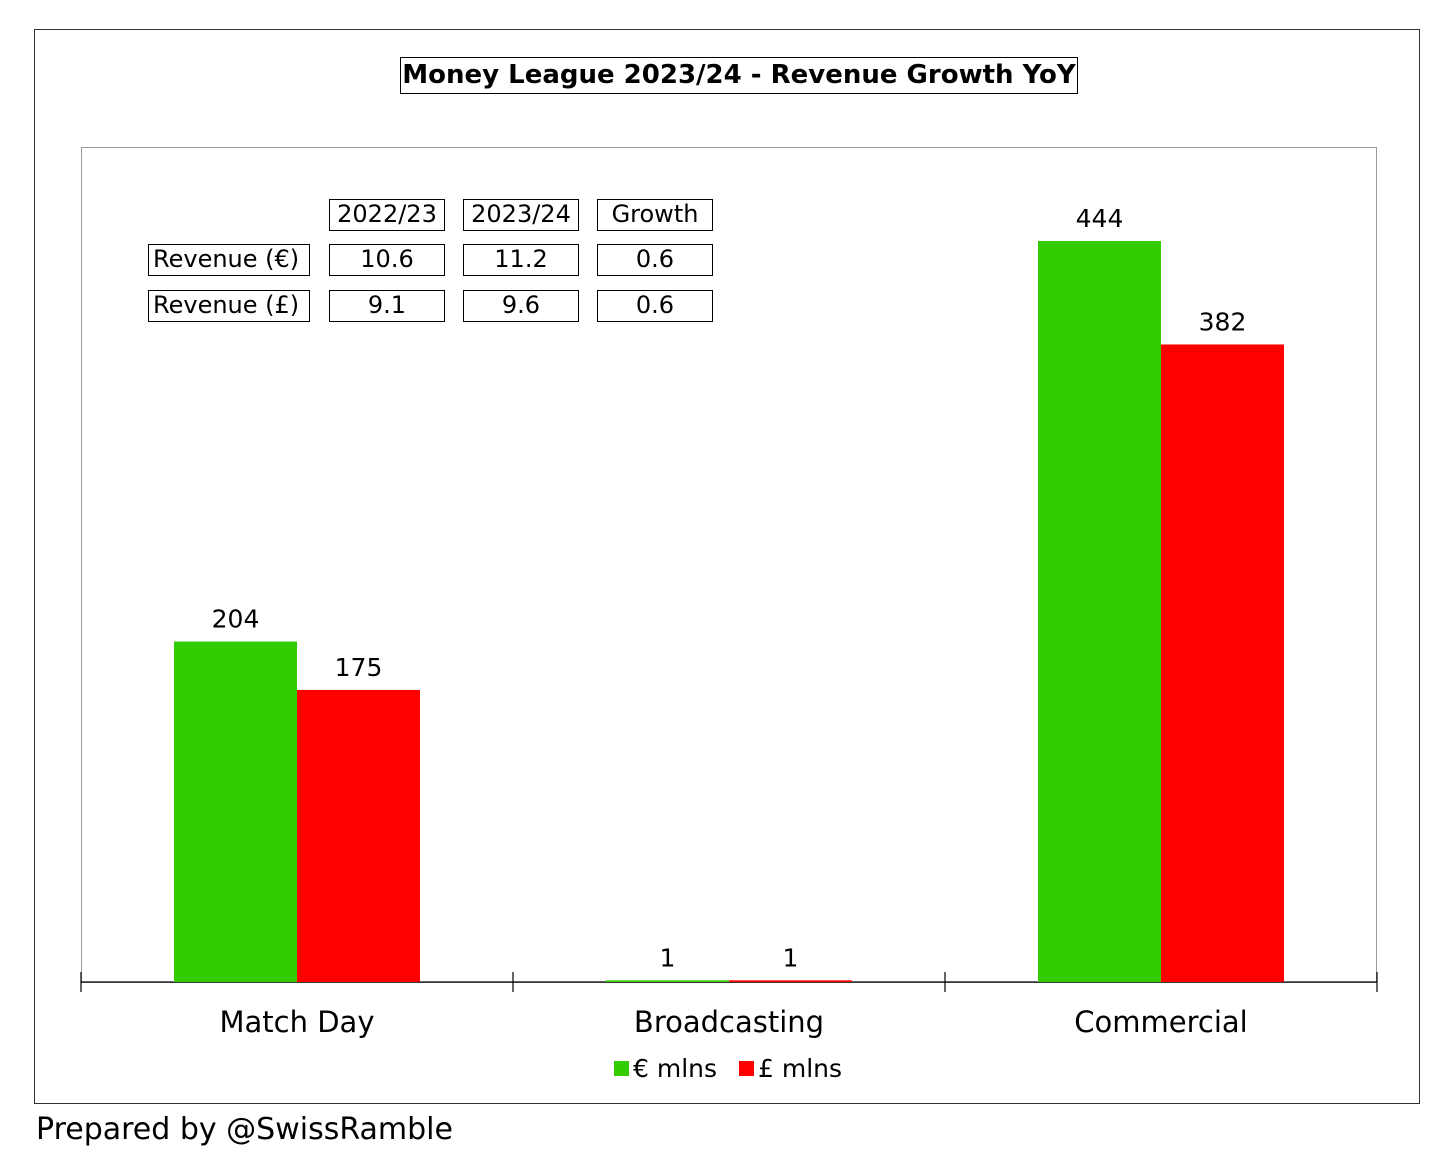 The image size is (1456, 1153). I want to click on category-label: Match Day, so click(297, 1022).